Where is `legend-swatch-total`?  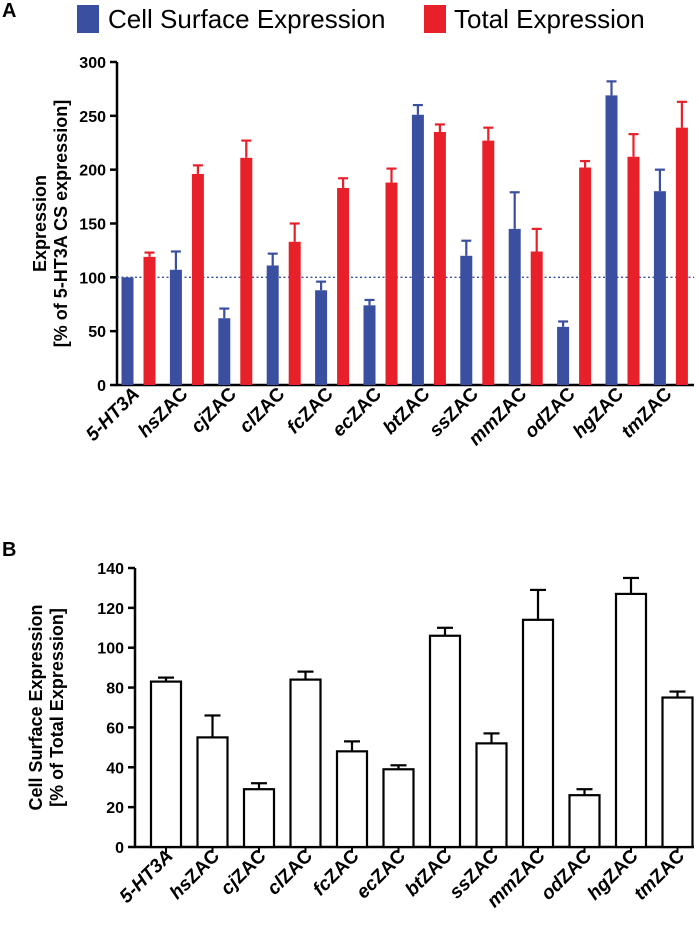
legend-swatch-total is located at coordinates (435, 19).